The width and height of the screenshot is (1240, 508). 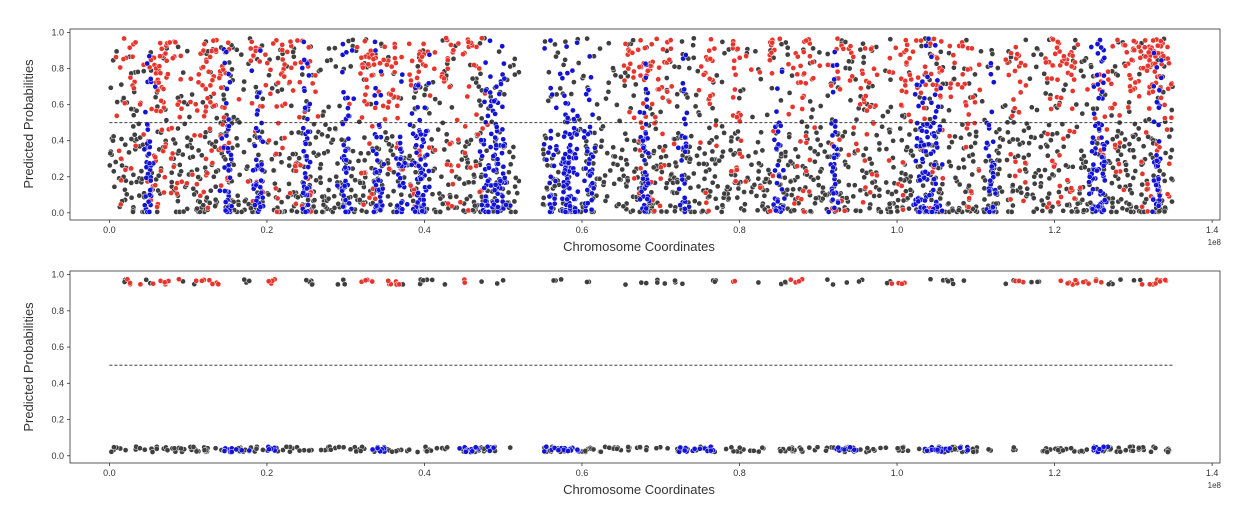 I want to click on bottom-point-red-high, so click(x=799, y=281).